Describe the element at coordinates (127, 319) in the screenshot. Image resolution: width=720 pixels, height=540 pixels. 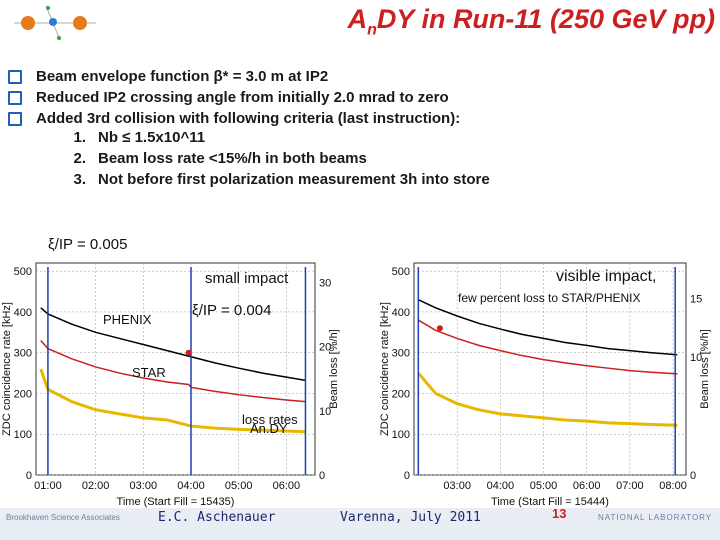
I see `phenix-label: PHENIX` at that location.